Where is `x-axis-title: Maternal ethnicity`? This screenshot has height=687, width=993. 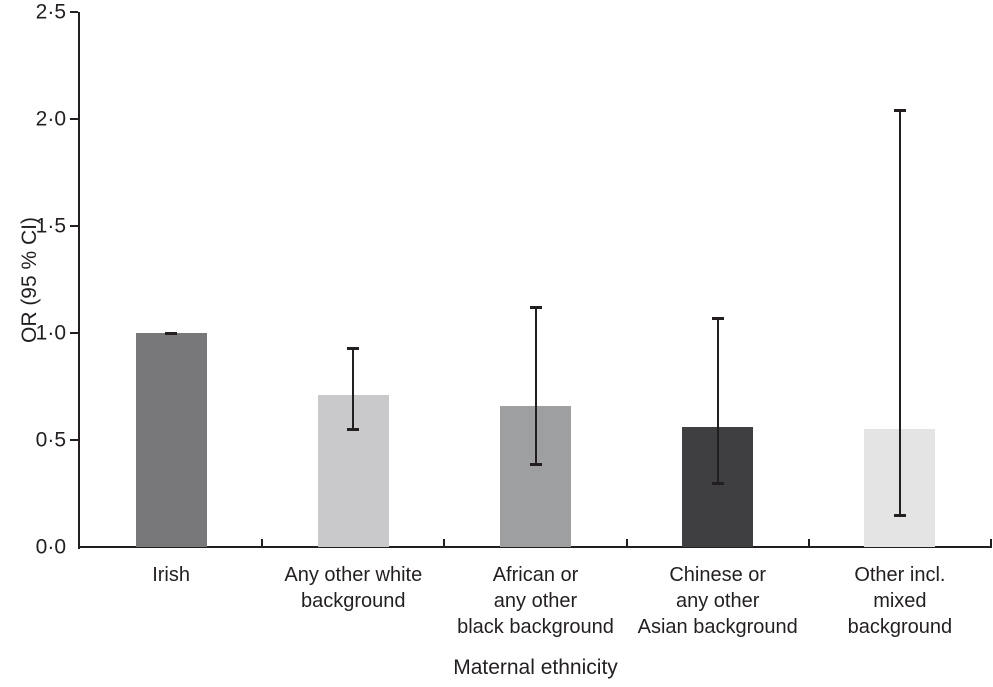
x-axis-title: Maternal ethnicity is located at coordinates (535, 667).